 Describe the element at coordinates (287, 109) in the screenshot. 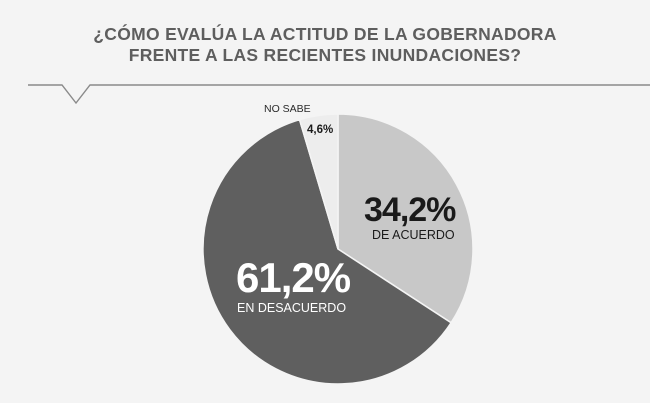

I see `slice-label-no-sabe: NO SABE` at that location.